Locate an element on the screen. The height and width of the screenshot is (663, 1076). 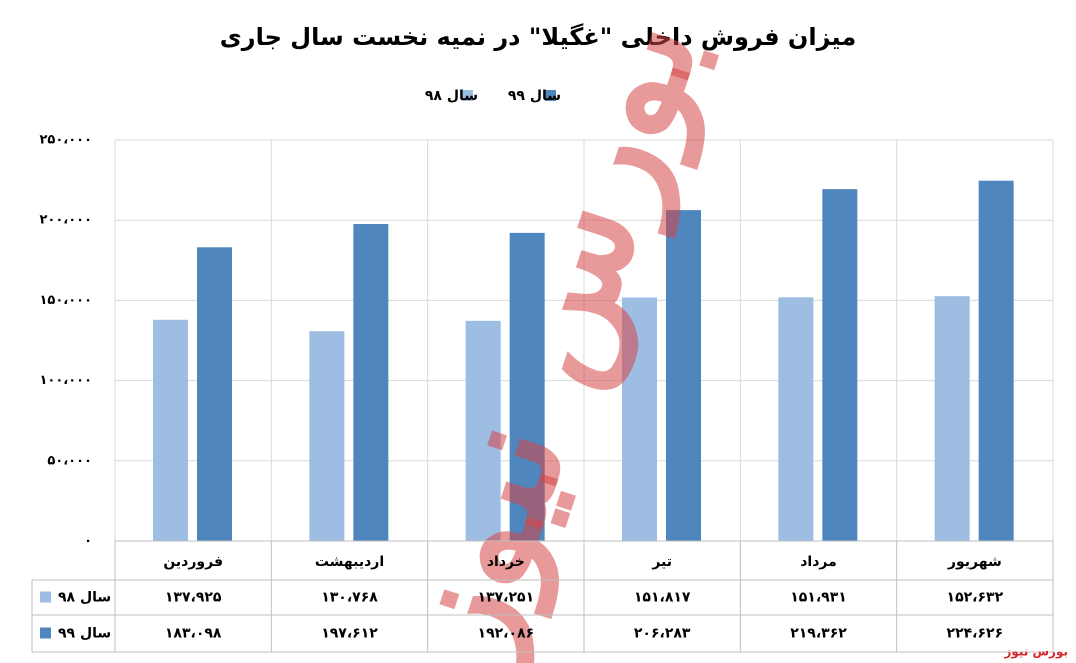
y-tick-label: ۱۵۰،۰۰۰ is located at coordinates (65, 300).